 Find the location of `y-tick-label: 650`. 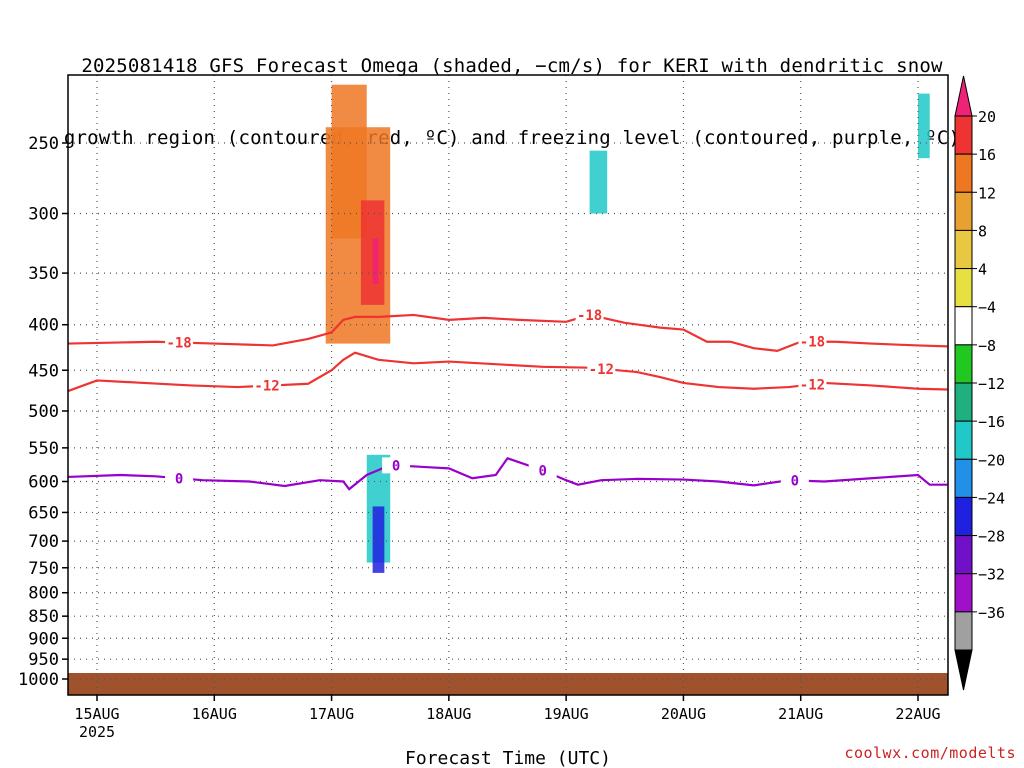

y-tick-label: 650 is located at coordinates (43, 513).